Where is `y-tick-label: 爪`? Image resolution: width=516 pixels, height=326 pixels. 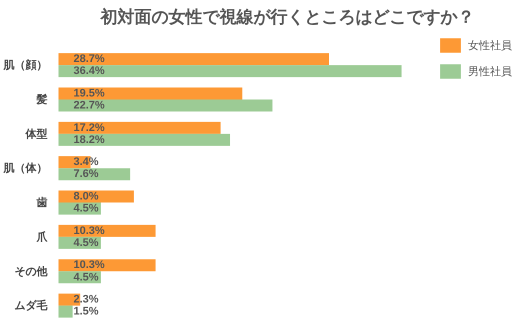
y-tick-label: 爪 is located at coordinates (42, 237).